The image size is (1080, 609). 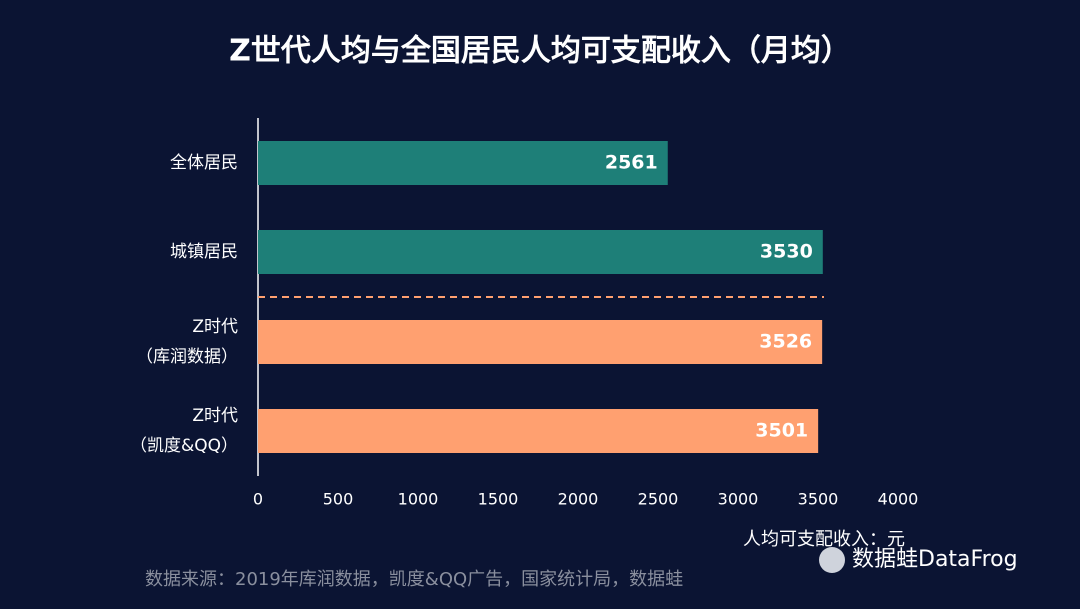 What do you see at coordinates (498, 499) in the screenshot?
I see `x-tick-label: 1500` at bounding box center [498, 499].